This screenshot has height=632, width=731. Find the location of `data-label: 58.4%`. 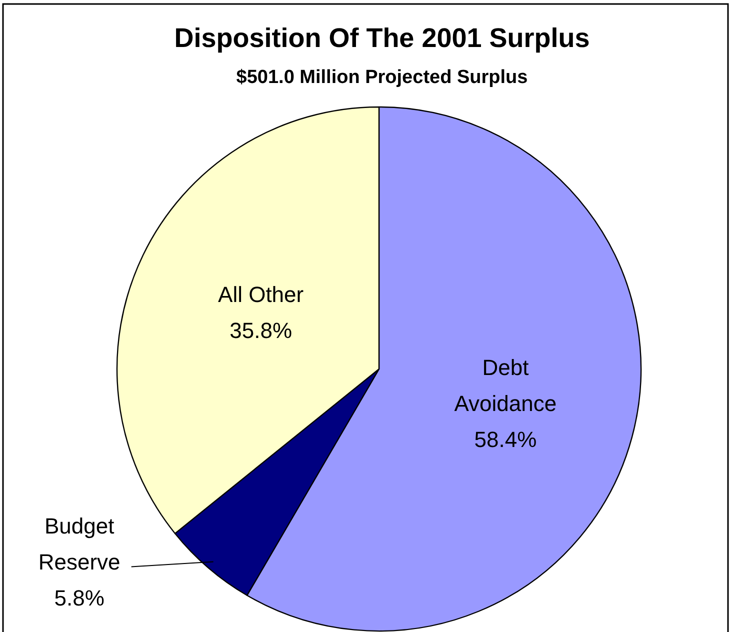

data-label: 58.4% is located at coordinates (505, 439).